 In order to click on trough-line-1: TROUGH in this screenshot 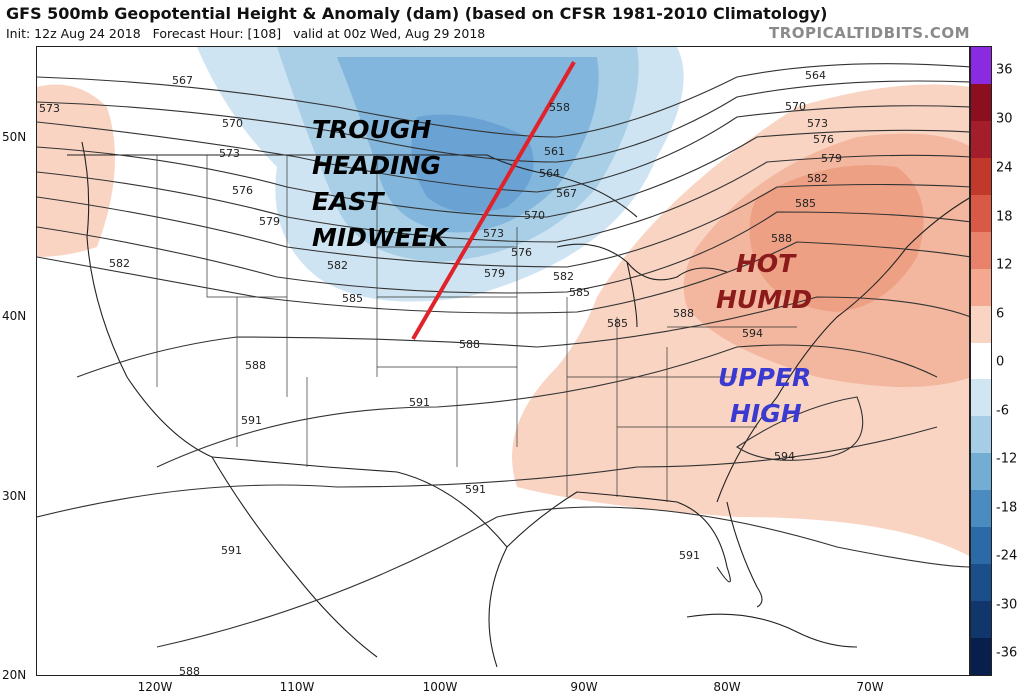, I will do `click(372, 129)`.